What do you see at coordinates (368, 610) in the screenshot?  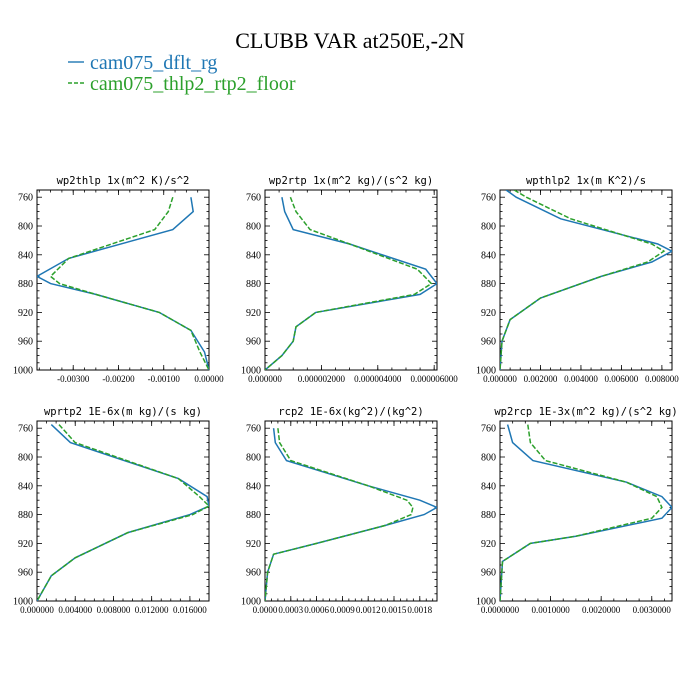 I see `x-tick-label: 0.0012` at bounding box center [368, 610].